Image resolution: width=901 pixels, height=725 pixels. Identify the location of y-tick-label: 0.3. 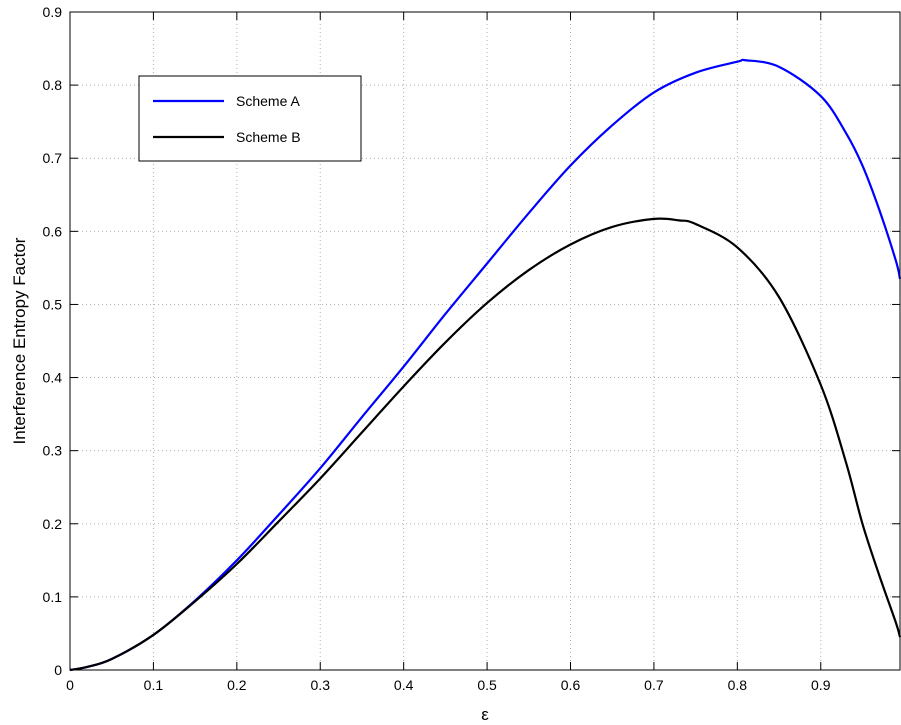
(53, 451).